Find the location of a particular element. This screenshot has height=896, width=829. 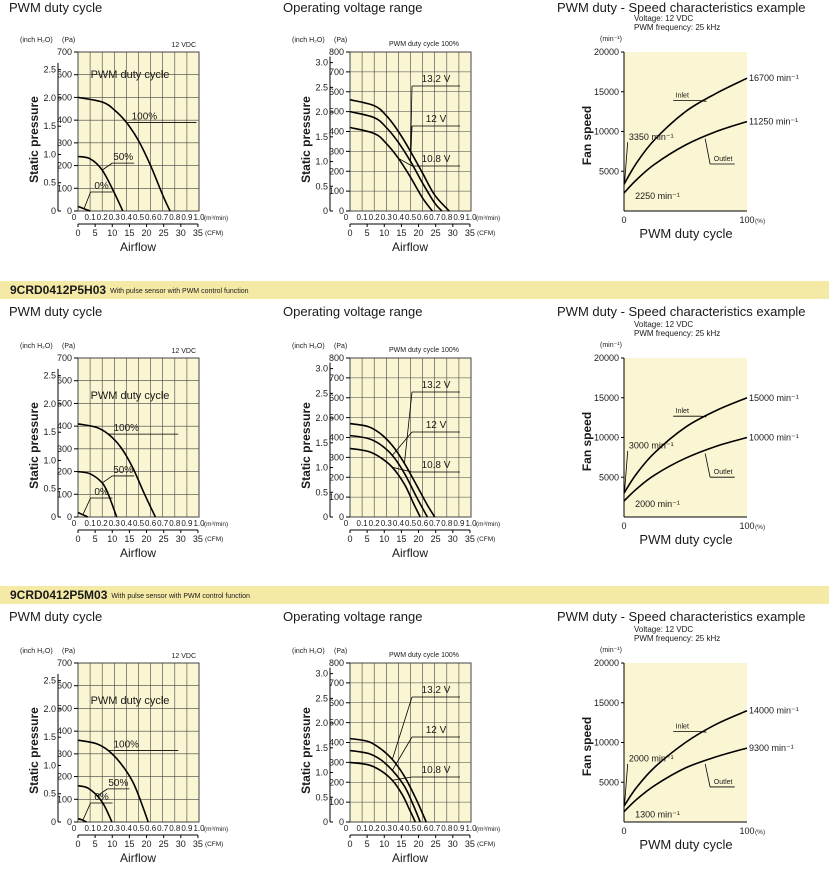

model-code: 9CRD0412P5M03 is located at coordinates (59, 595).